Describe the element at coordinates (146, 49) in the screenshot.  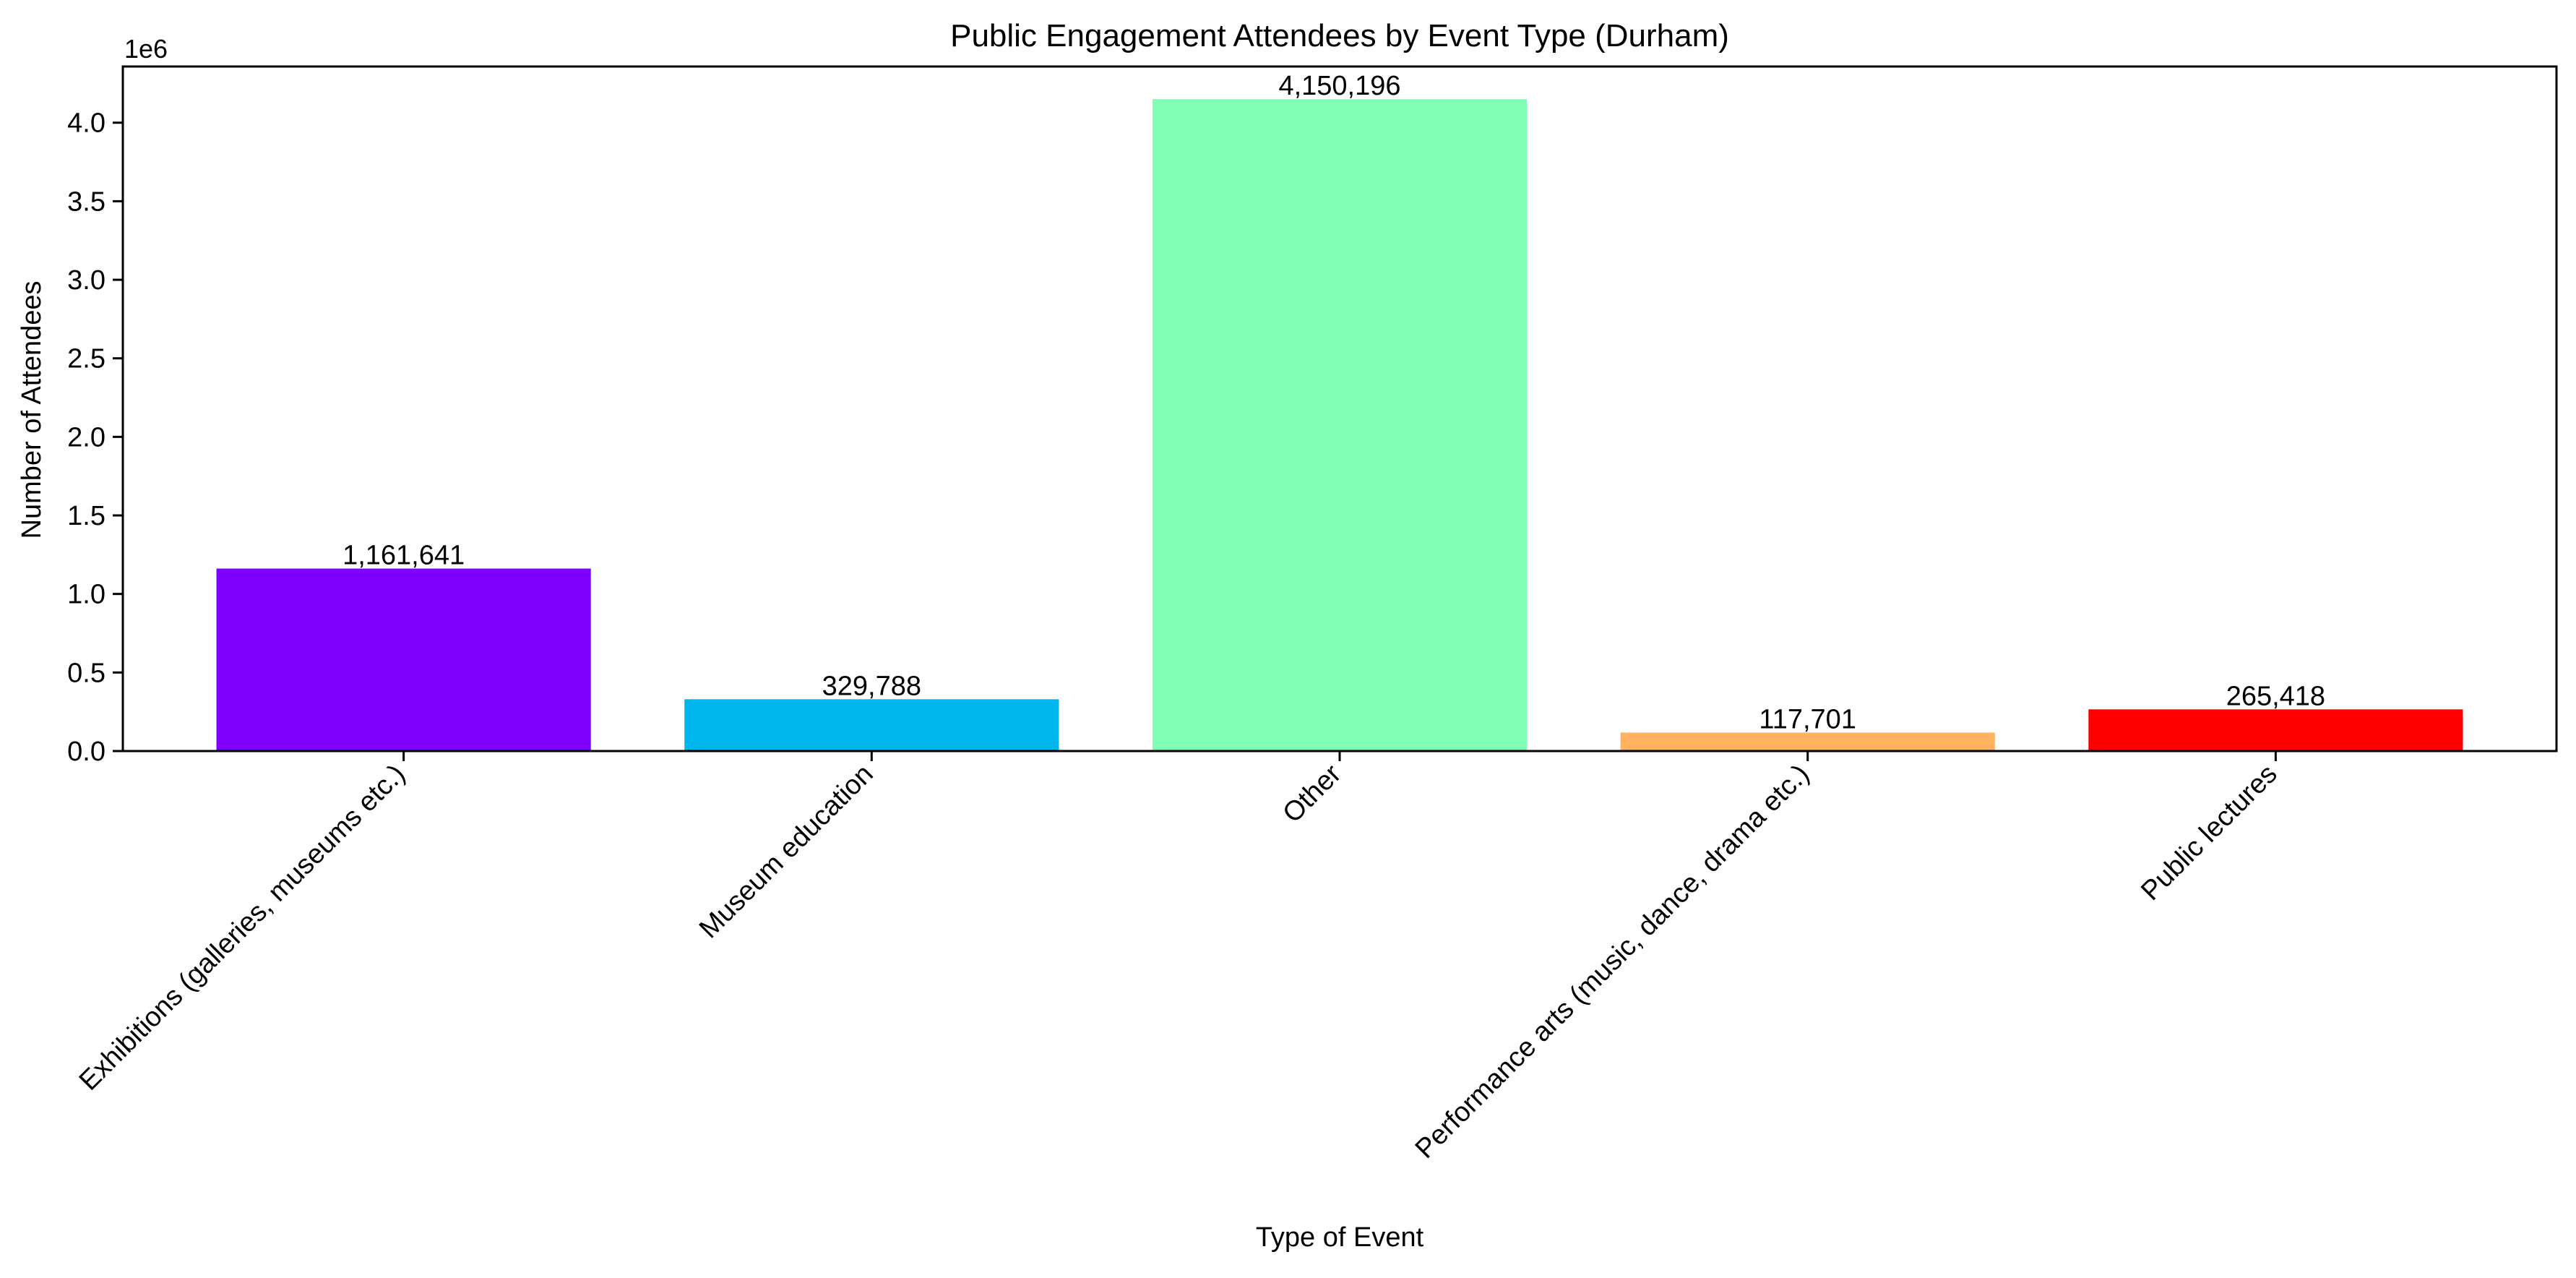
I see `y-axis-scale-label: 1e6` at that location.